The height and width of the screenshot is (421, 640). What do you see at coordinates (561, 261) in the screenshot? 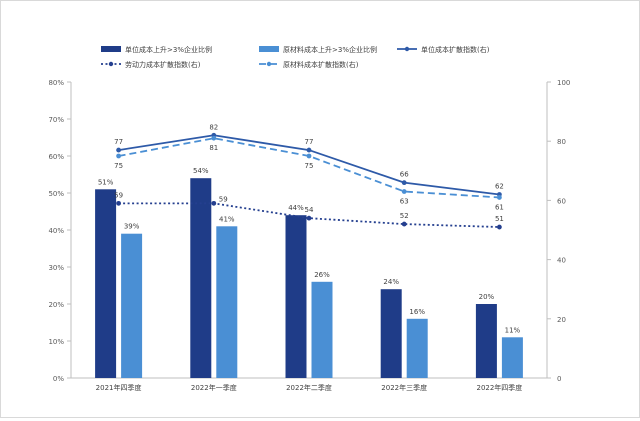
I see `right-tick-label: 40` at bounding box center [561, 261].